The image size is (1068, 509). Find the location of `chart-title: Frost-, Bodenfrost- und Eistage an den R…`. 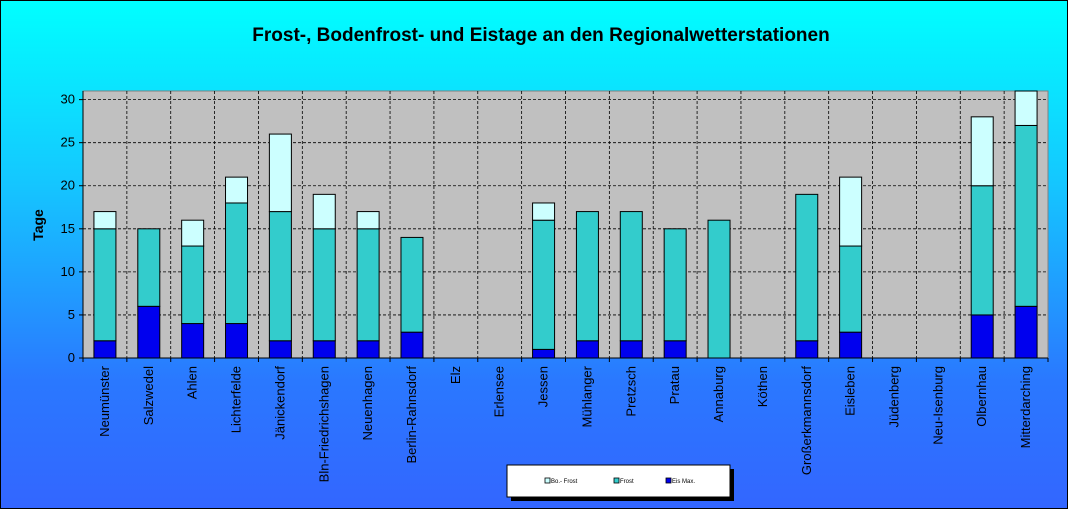

chart-title: Frost-, Bodenfrost- und Eistage an den R… is located at coordinates (540, 35).